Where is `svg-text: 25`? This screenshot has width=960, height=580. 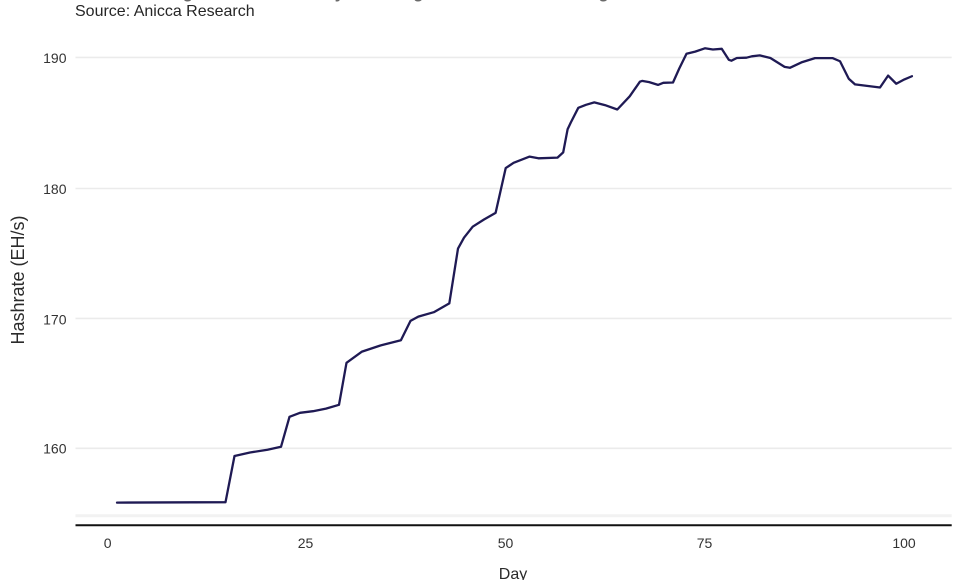 svg-text: 25 is located at coordinates (306, 543).